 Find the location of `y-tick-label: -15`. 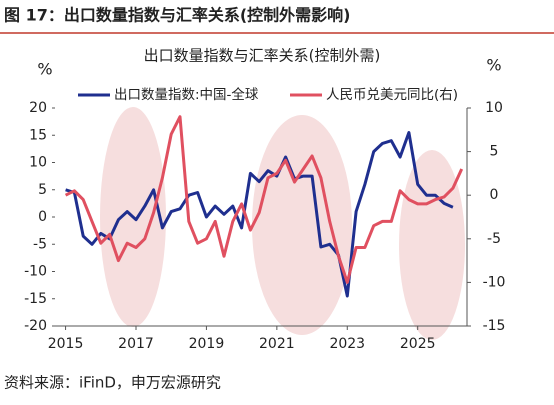

y-tick-label: -15 is located at coordinates (35, 299).